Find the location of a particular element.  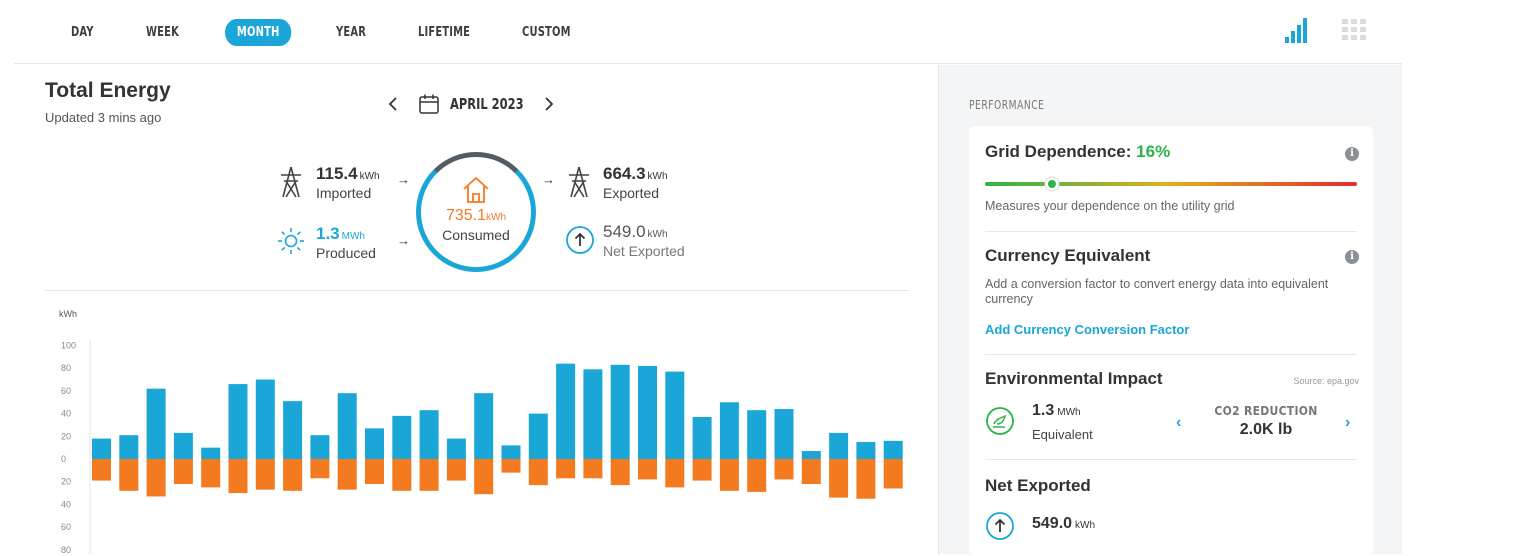

net-exported-unit: kWh is located at coordinates (657, 234).